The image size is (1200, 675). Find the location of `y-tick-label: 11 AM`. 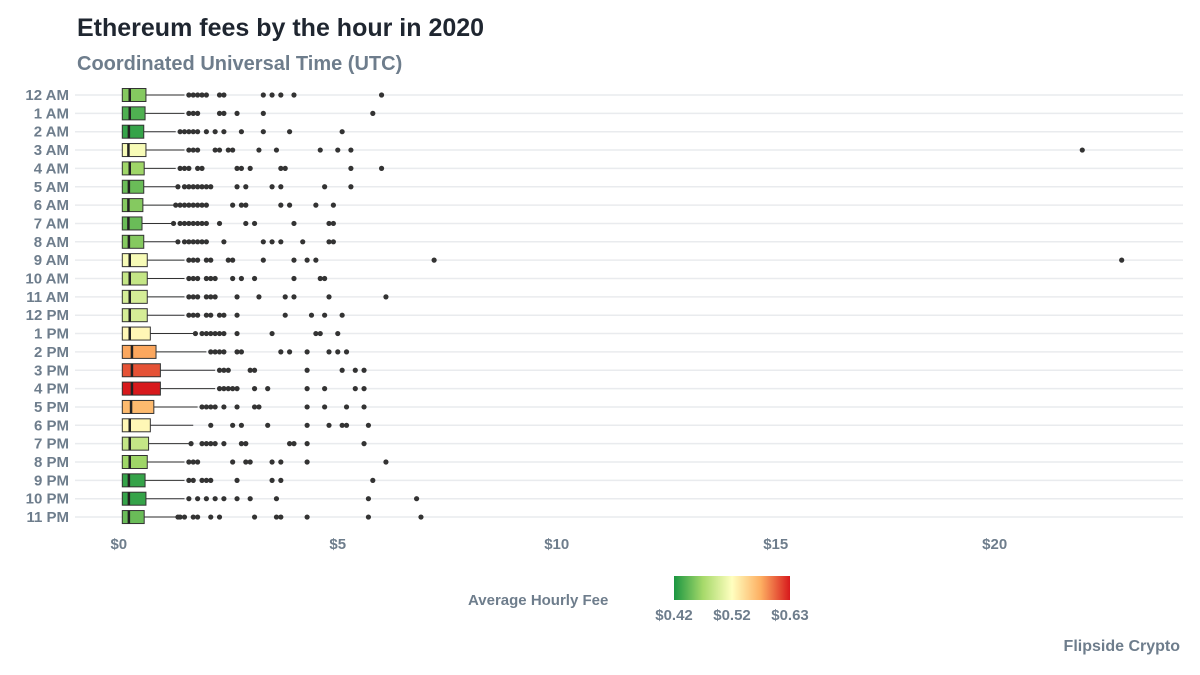

y-tick-label: 11 AM is located at coordinates (47, 297).